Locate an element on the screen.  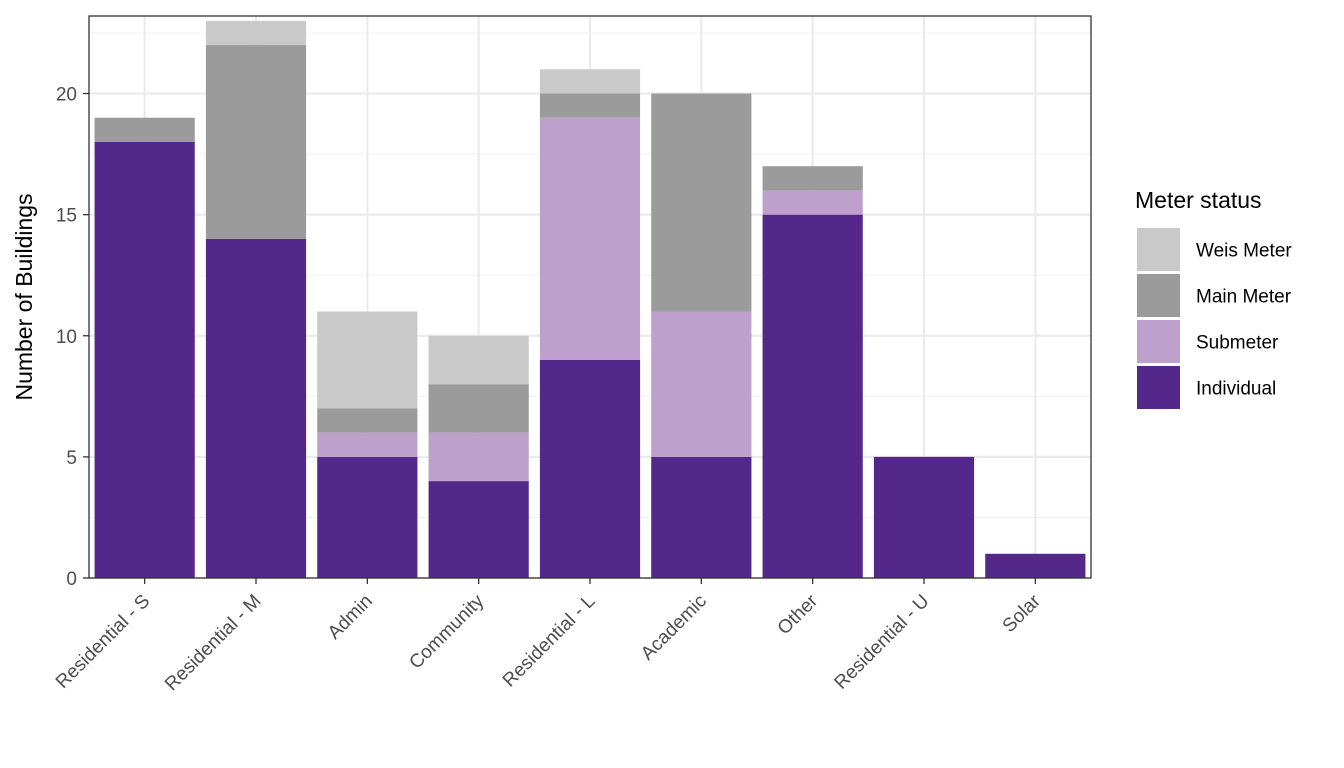
legend-label: Main Meter is located at coordinates (1244, 297).